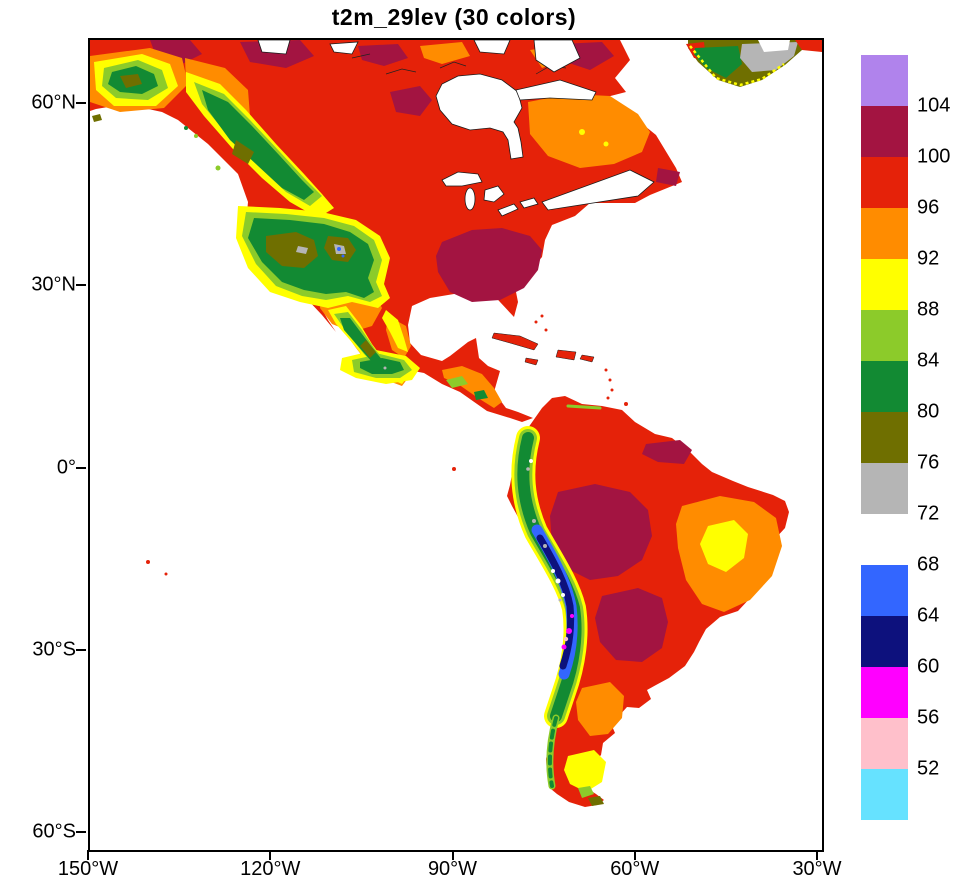 Image resolution: width=956 pixels, height=888 pixels. What do you see at coordinates (470, 199) in the screenshot?
I see `lake-michigan` at bounding box center [470, 199].